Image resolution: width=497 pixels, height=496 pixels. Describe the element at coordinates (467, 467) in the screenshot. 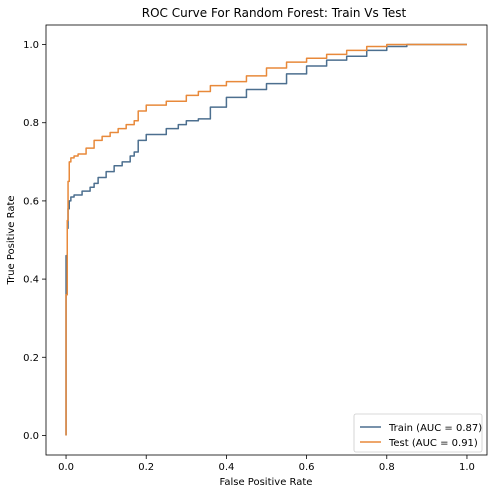

I see `x-tick-label: 1.0` at that location.